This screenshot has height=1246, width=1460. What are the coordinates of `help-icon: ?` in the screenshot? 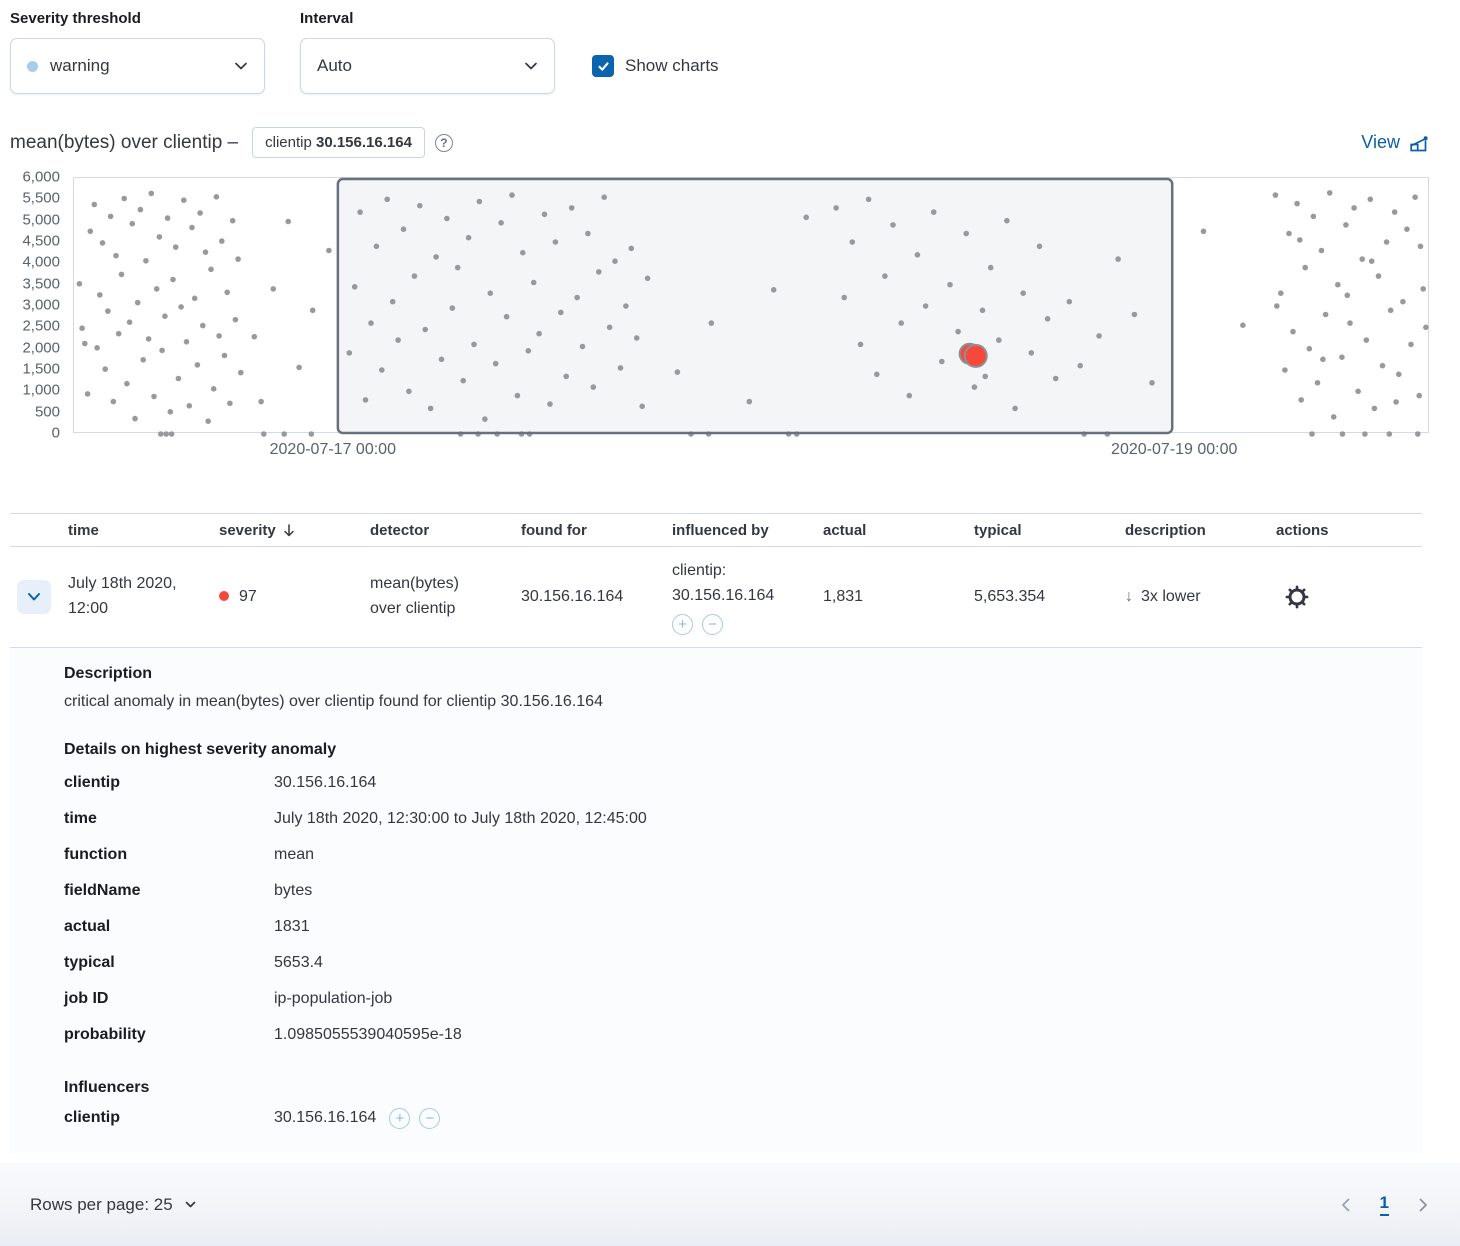 It's located at (443, 142).